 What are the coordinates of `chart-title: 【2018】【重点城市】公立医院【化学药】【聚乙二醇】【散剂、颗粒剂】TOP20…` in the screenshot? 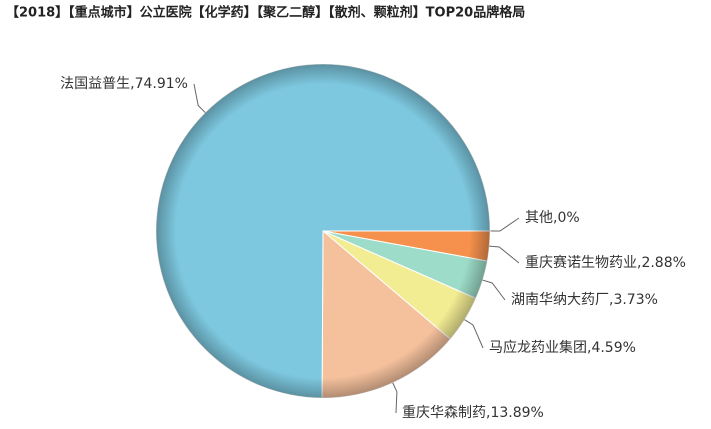 It's located at (265, 13).